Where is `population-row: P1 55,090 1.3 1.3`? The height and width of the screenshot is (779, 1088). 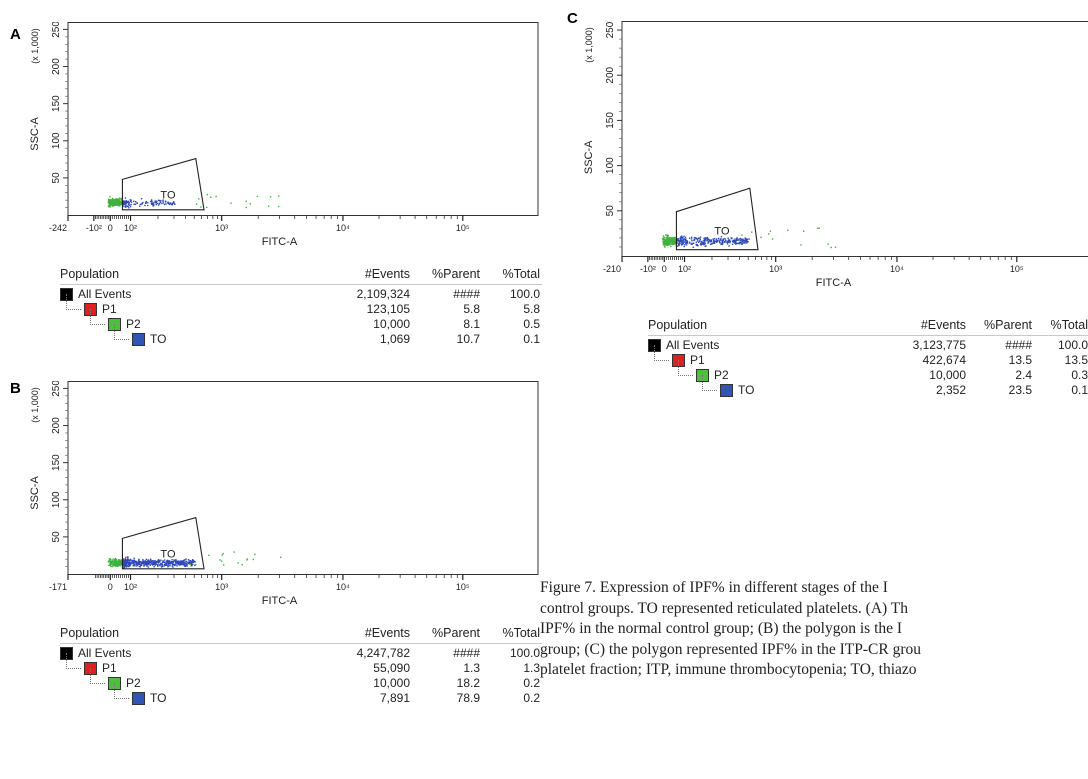 population-row: P1 55,090 1.3 1.3 is located at coordinates (301, 664).